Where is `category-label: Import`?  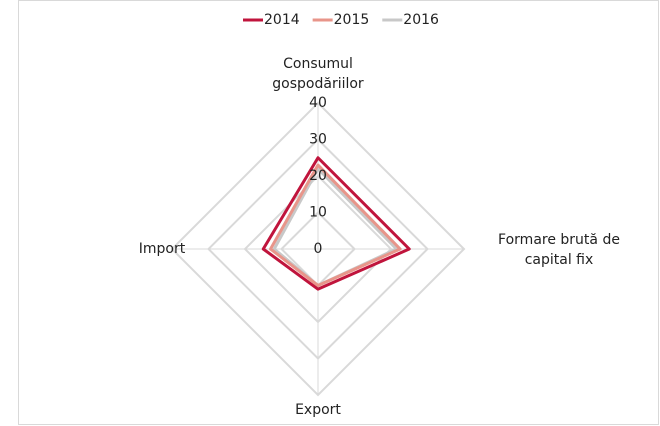 category-label: Import is located at coordinates (162, 249).